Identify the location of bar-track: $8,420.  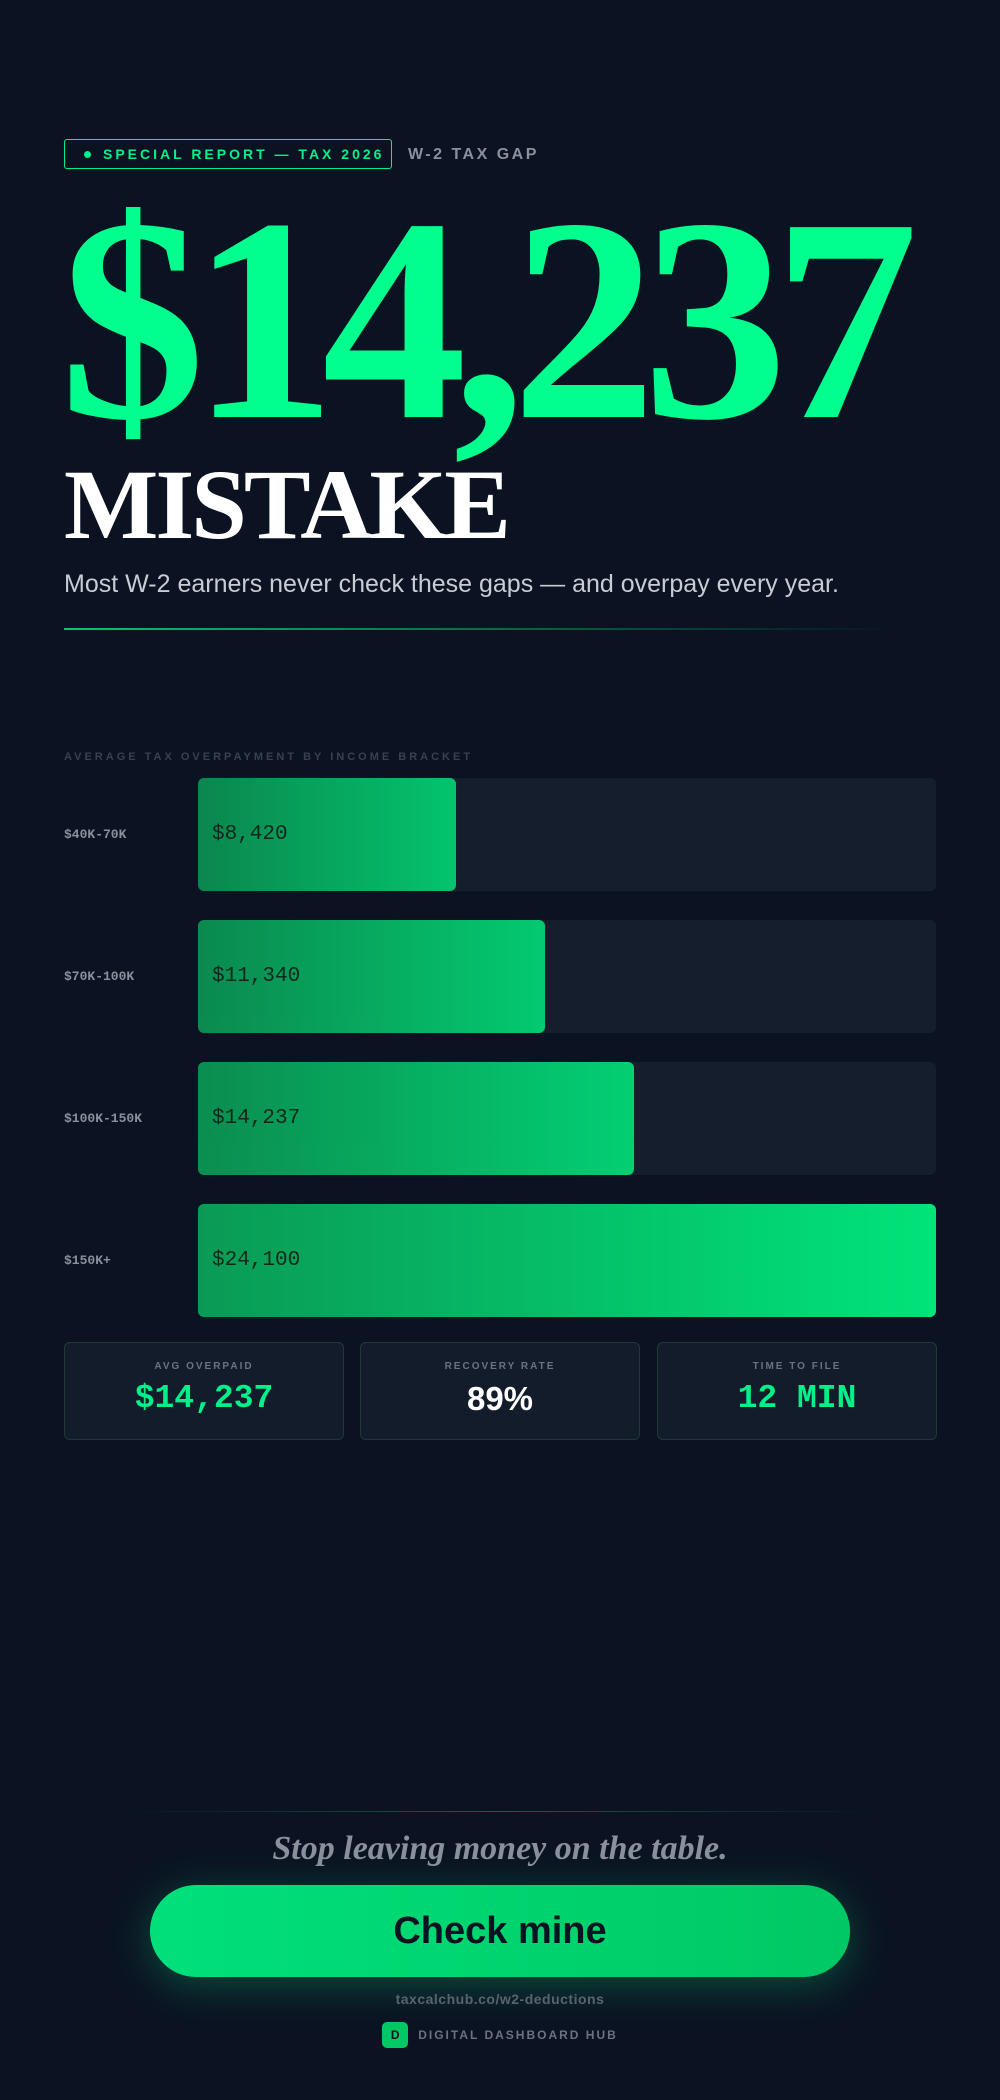
(567, 834).